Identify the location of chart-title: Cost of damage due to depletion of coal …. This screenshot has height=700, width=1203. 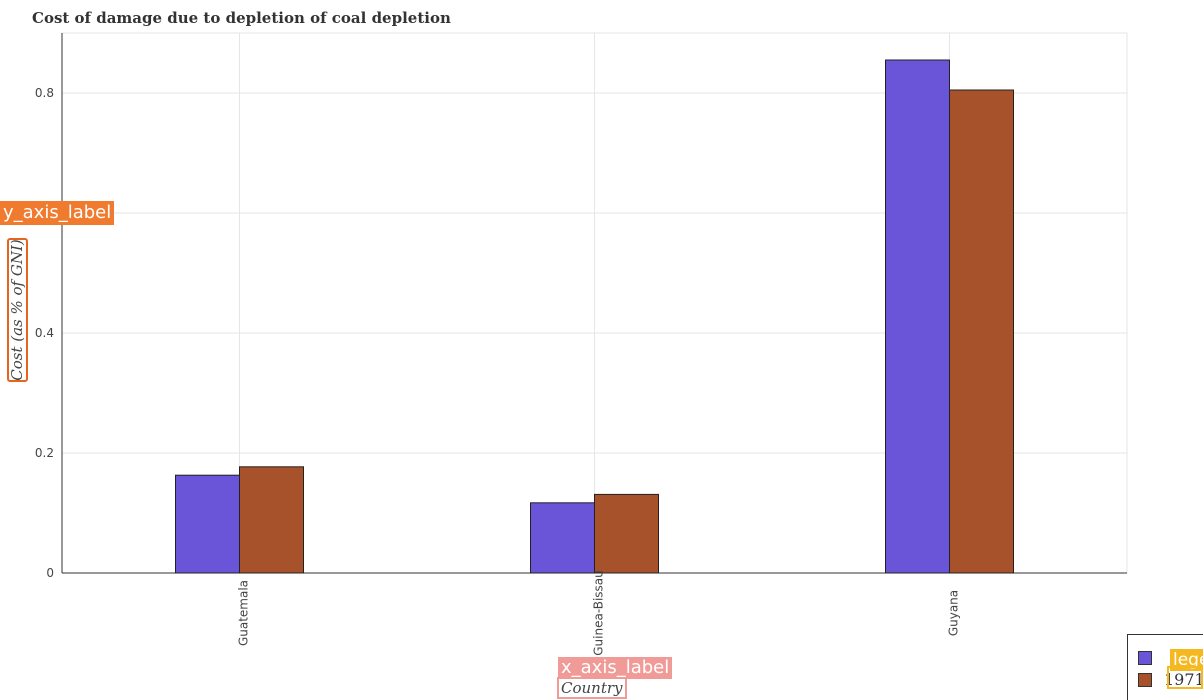
(241, 18).